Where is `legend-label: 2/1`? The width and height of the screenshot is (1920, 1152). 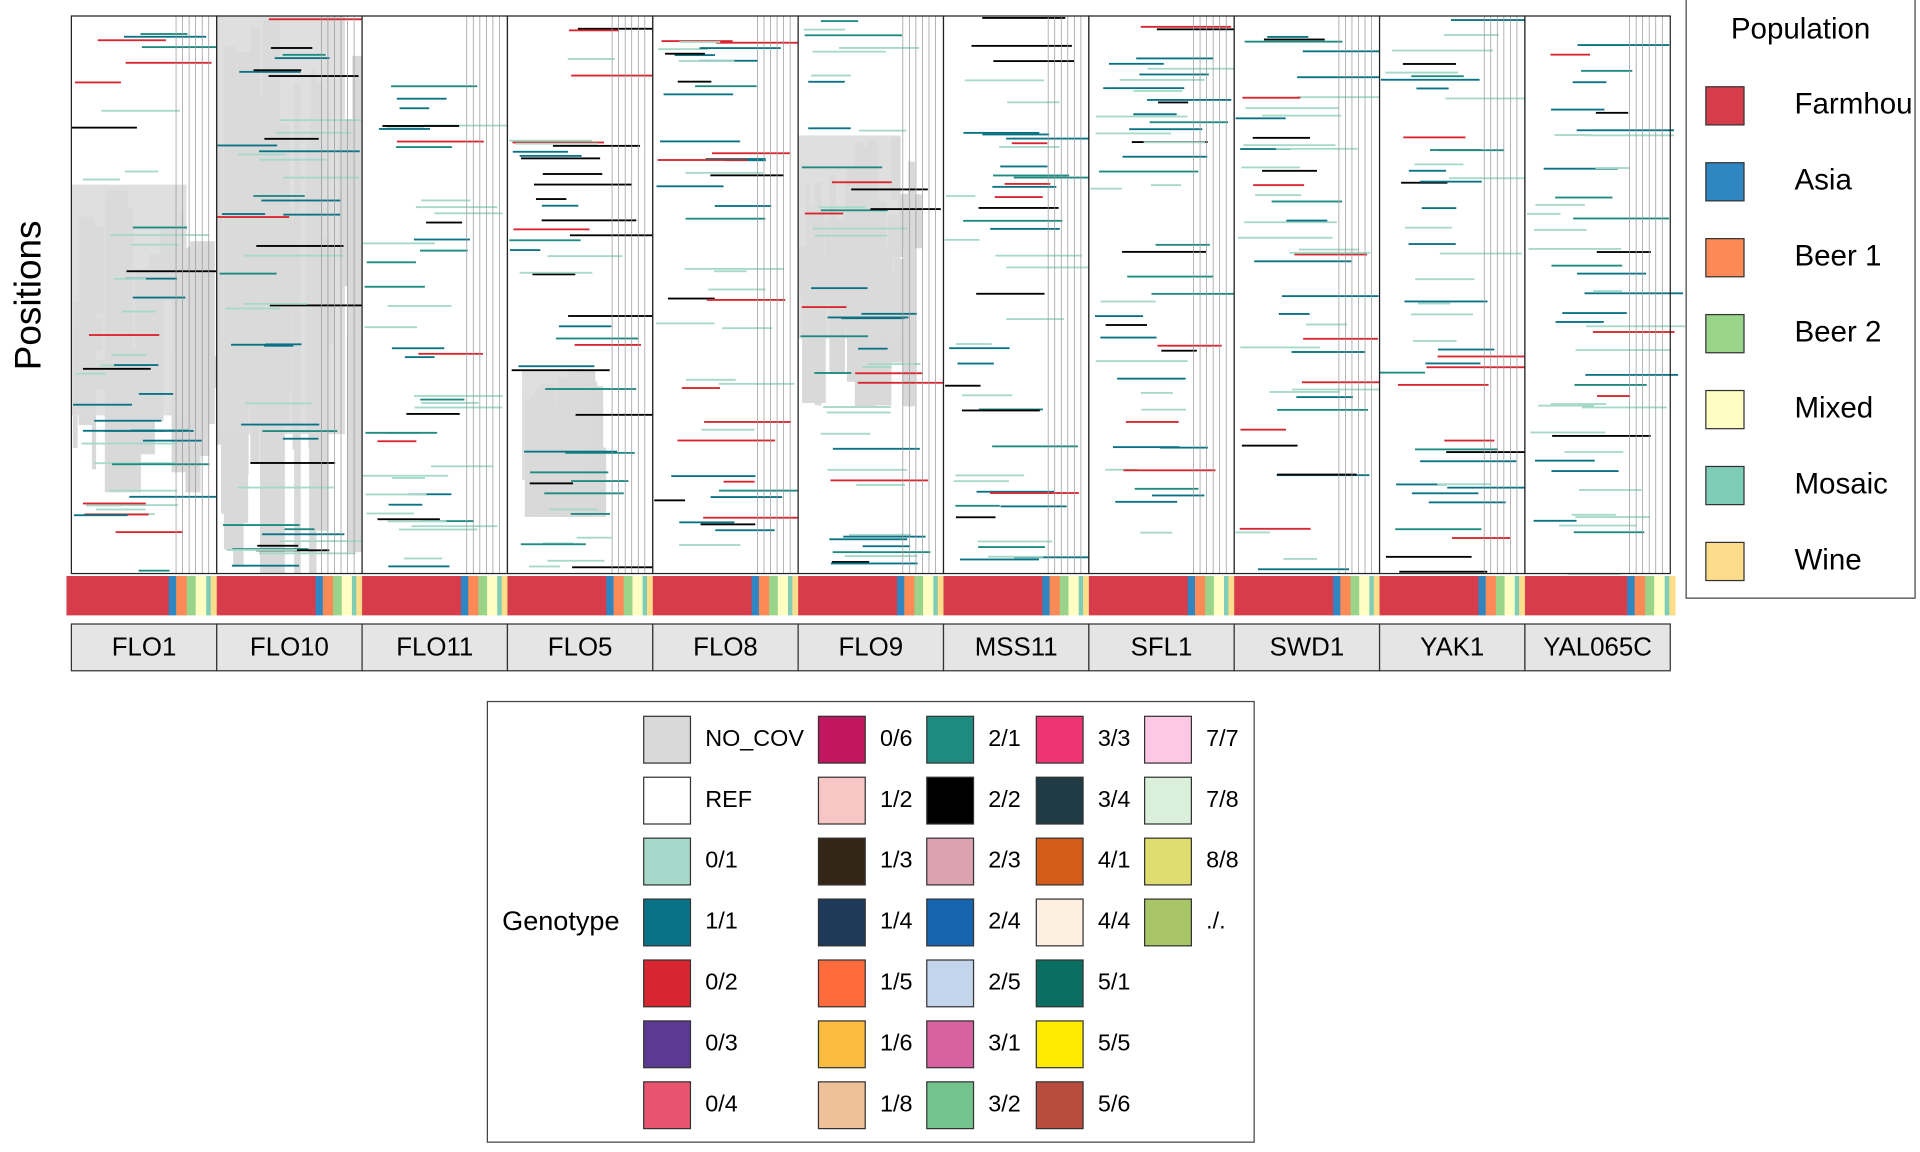
legend-label: 2/1 is located at coordinates (1004, 738).